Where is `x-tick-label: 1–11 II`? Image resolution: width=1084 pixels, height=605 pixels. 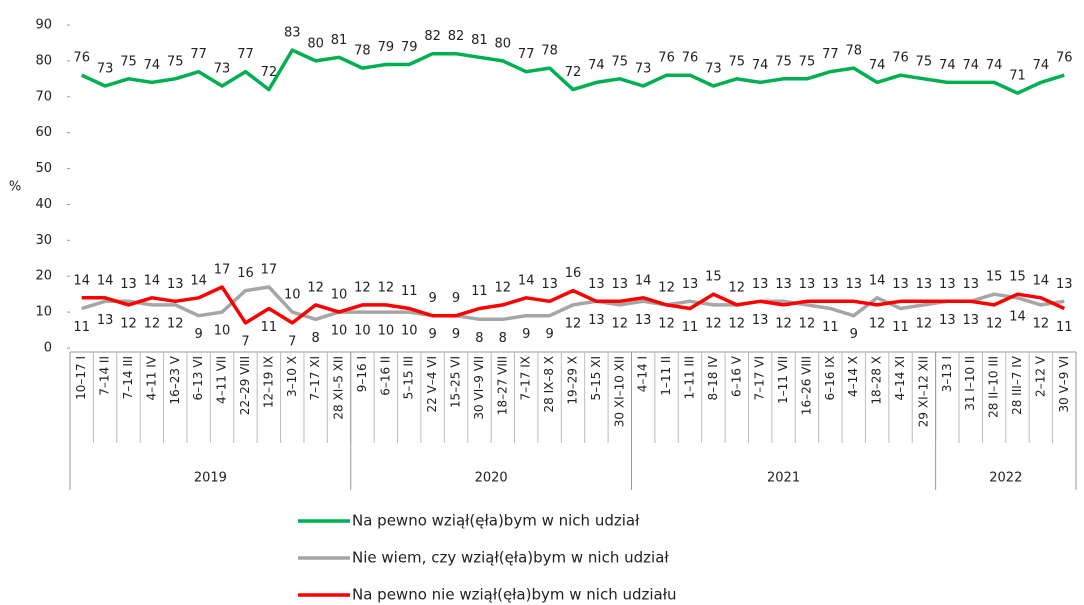
x-tick-label: 1–11 II is located at coordinates (666, 376).